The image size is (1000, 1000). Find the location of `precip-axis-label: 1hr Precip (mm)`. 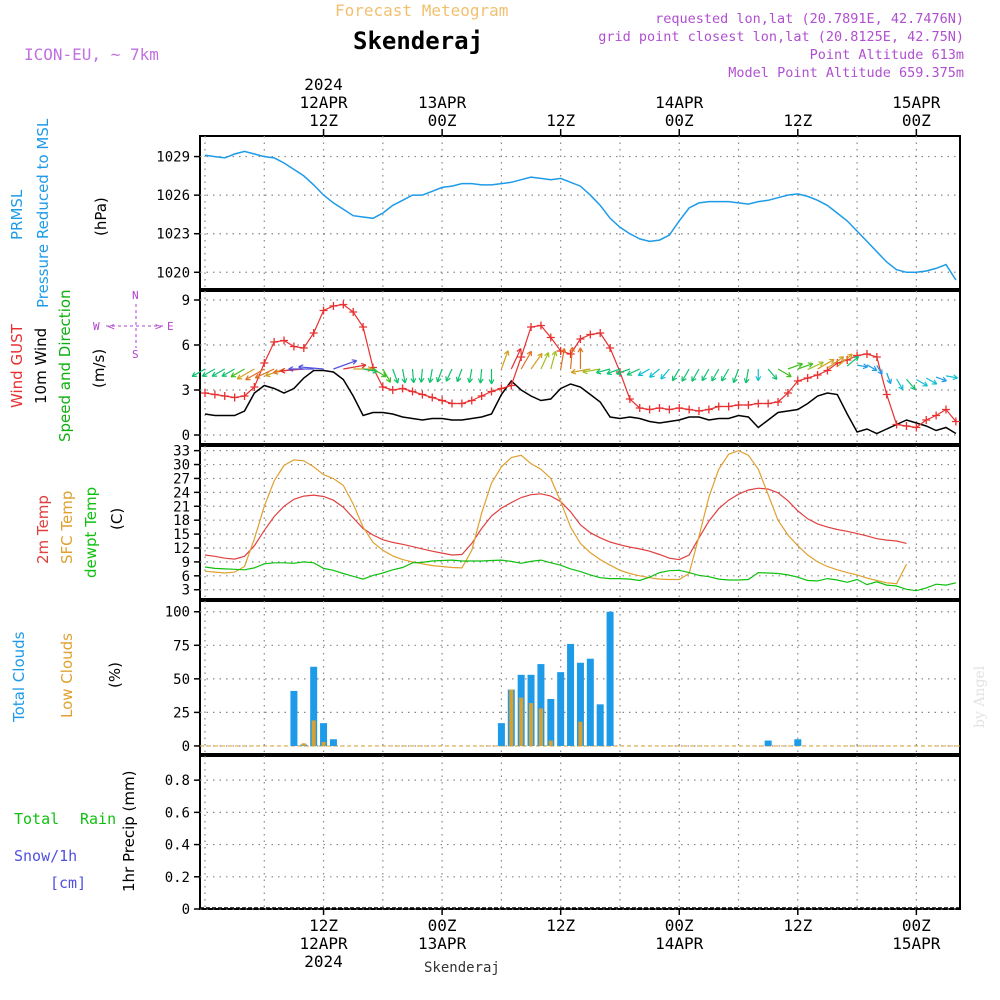

precip-axis-label: 1hr Precip (mm) is located at coordinates (129, 831).